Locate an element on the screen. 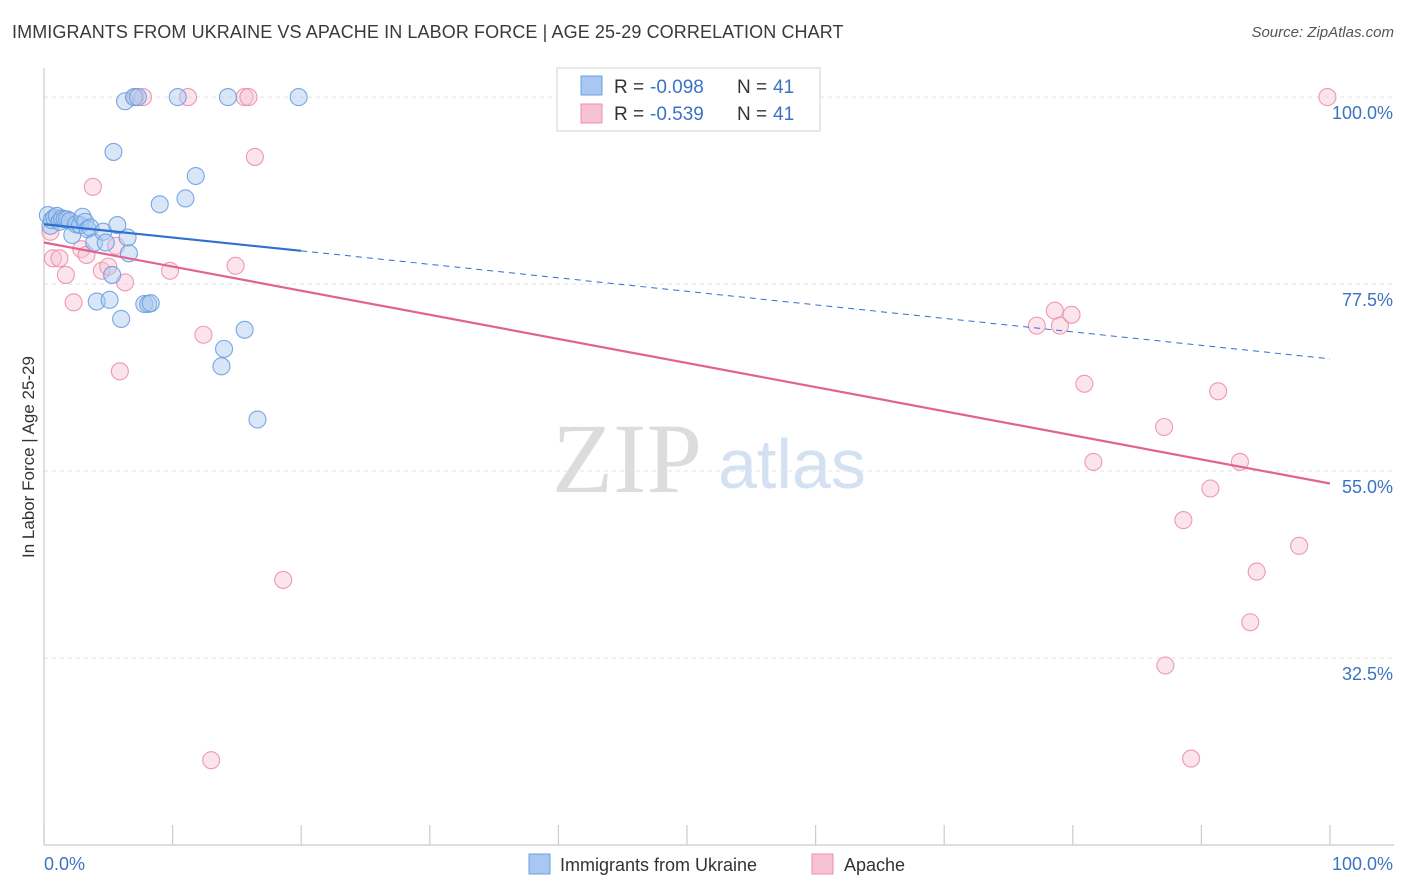 The image size is (1406, 892). legend-label-ukraine: Immigrants from Ukraine is located at coordinates (658, 865).